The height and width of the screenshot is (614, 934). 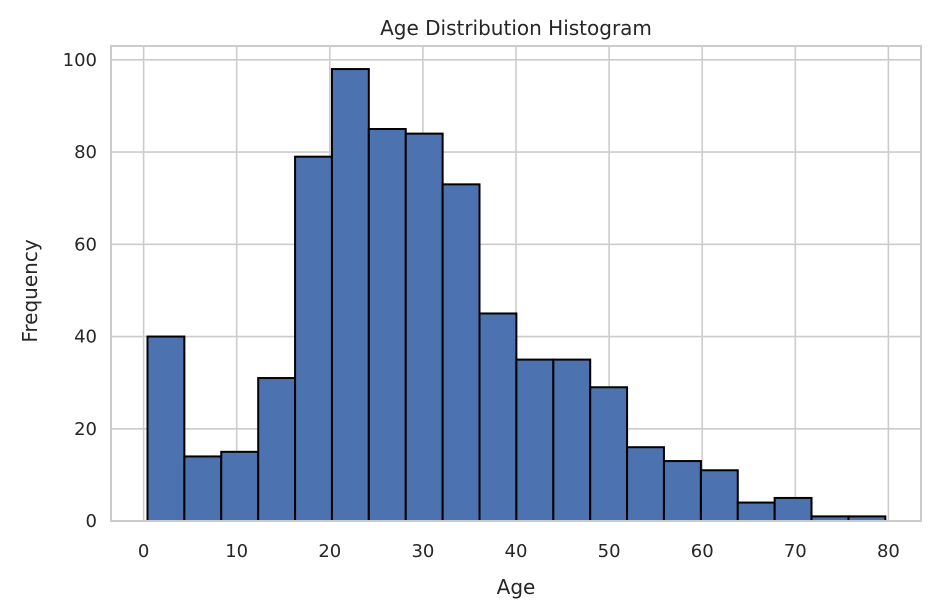 What do you see at coordinates (85, 429) in the screenshot?
I see `y-tick-label: 20` at bounding box center [85, 429].